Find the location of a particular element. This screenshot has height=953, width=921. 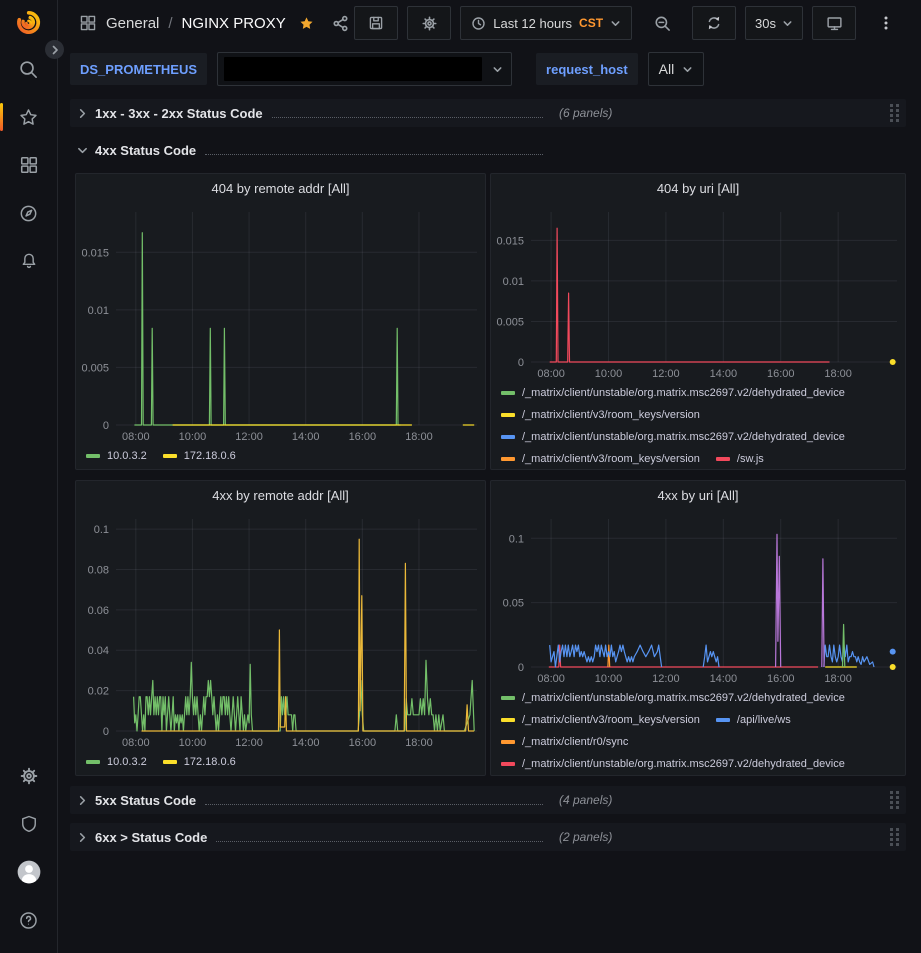

sidebar-item-search is located at coordinates (28, 69).